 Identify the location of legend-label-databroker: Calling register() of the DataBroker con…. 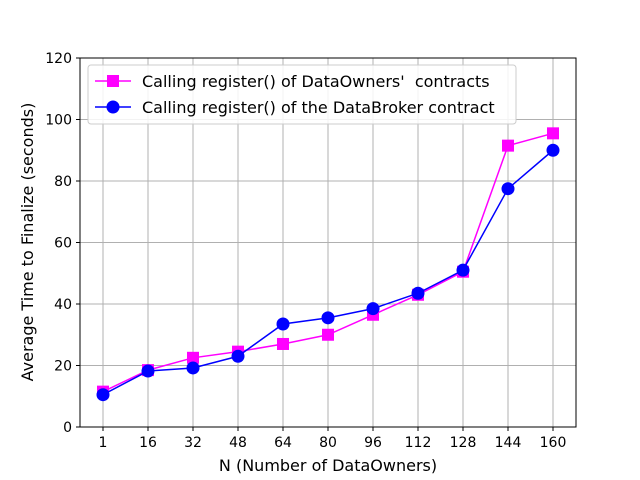
(318, 107).